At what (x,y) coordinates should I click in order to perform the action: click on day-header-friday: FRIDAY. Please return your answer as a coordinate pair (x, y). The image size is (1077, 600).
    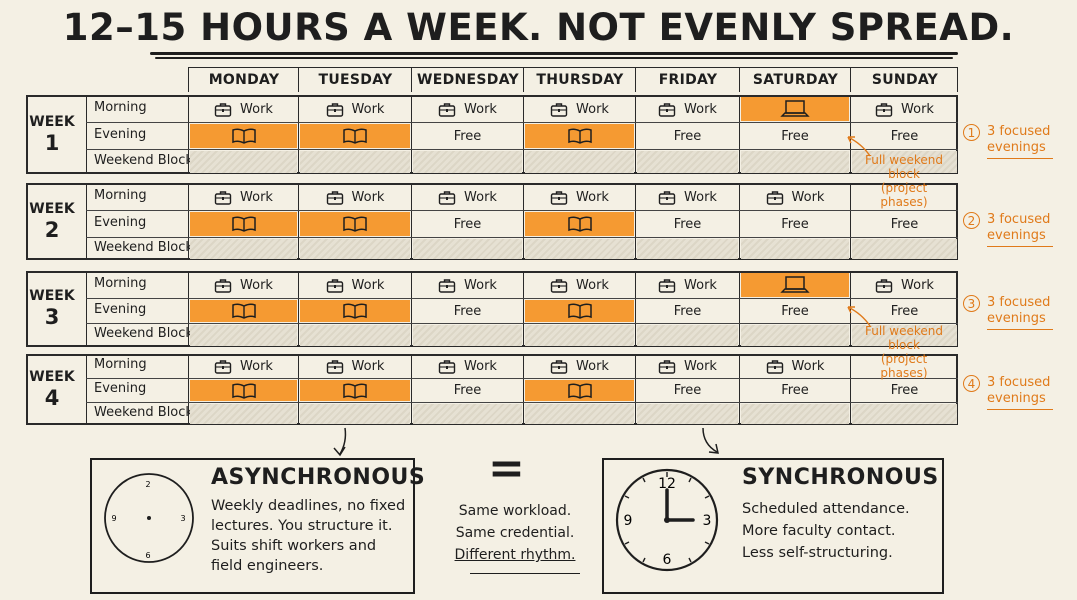
    Looking at the image, I should click on (687, 80).